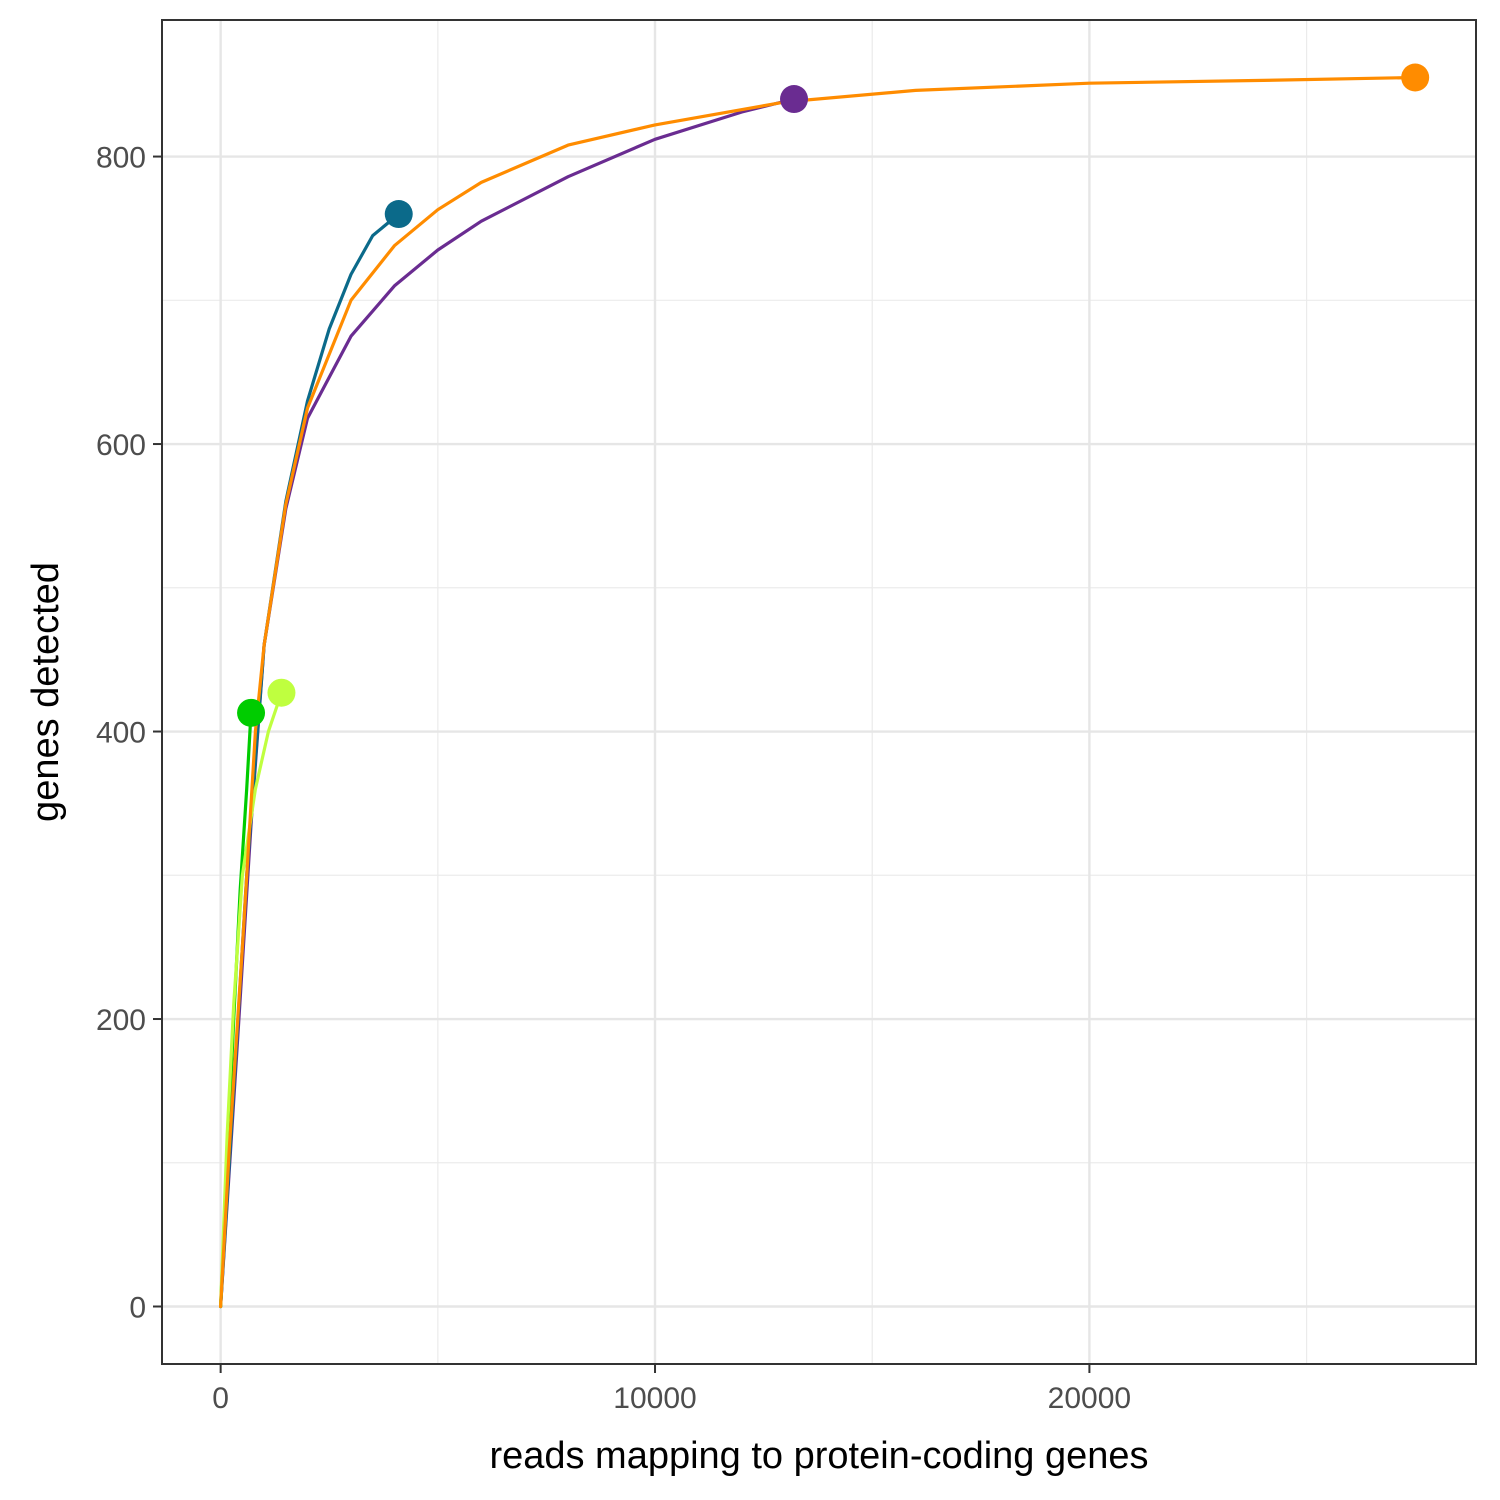 The width and height of the screenshot is (1500, 1500). What do you see at coordinates (251, 1000) in the screenshot?
I see `series-line` at bounding box center [251, 1000].